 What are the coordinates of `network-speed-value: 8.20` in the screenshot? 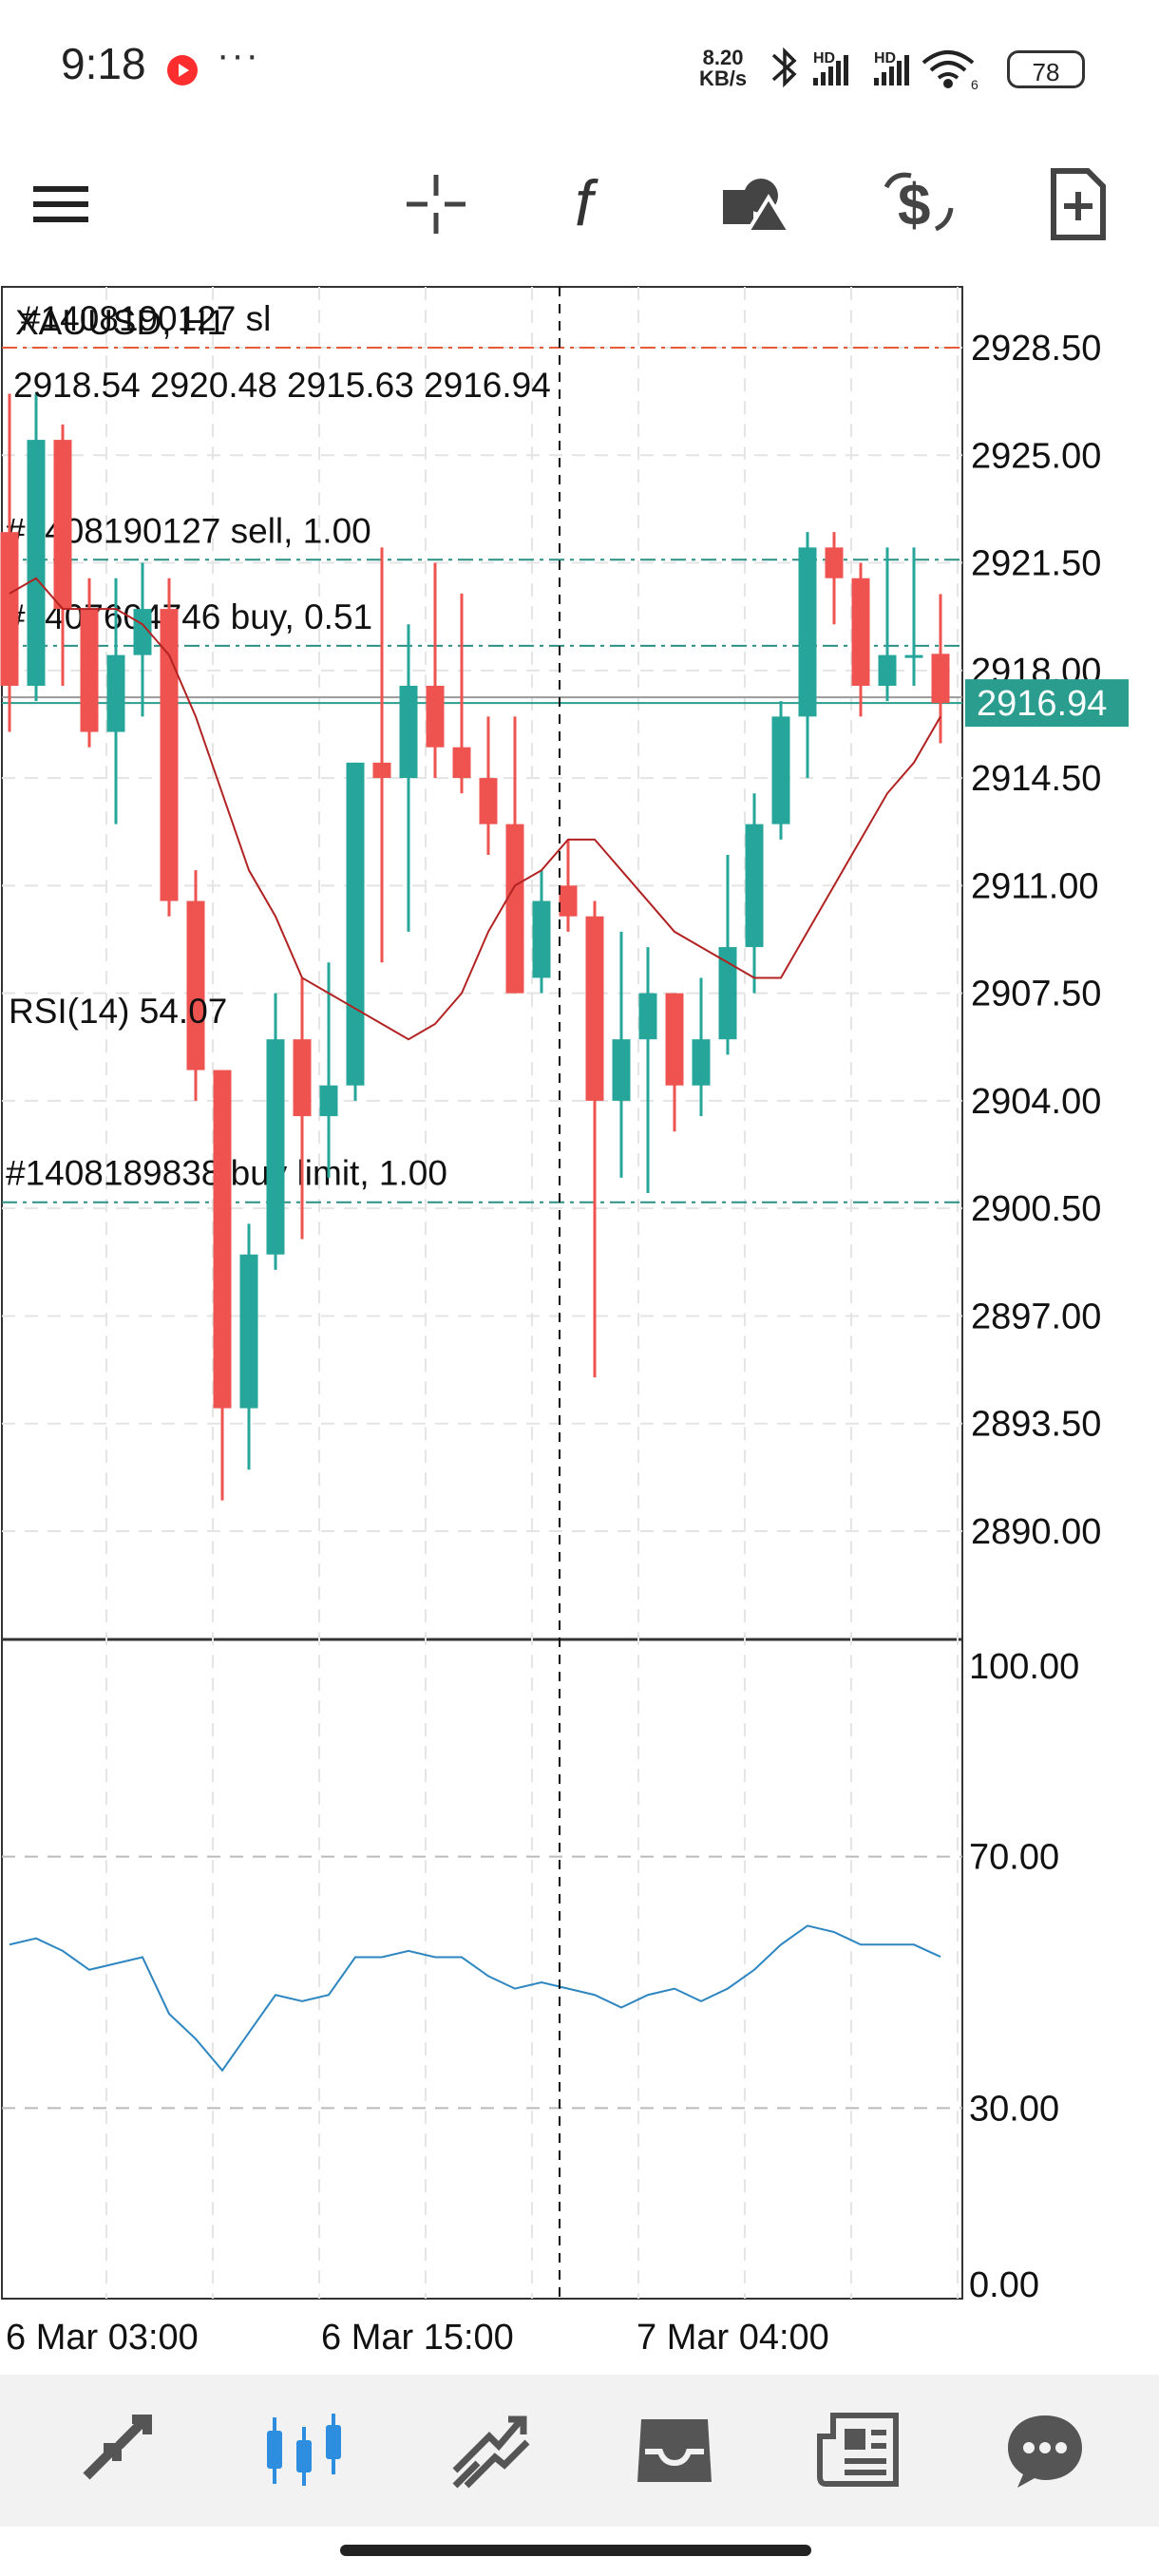 It's located at (723, 57).